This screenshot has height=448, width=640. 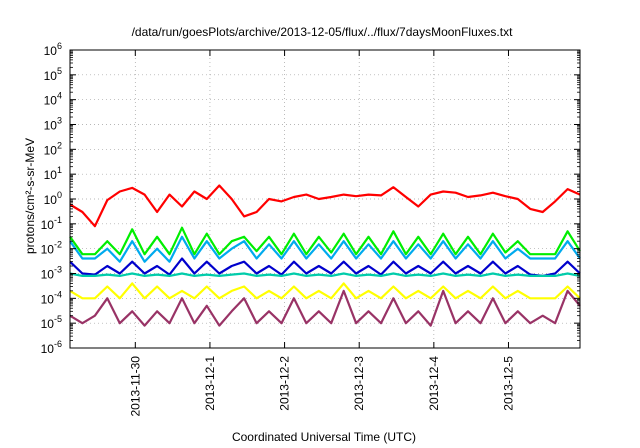 What do you see at coordinates (53, 148) in the screenshot?
I see `y-tick-label: 10²` at bounding box center [53, 148].